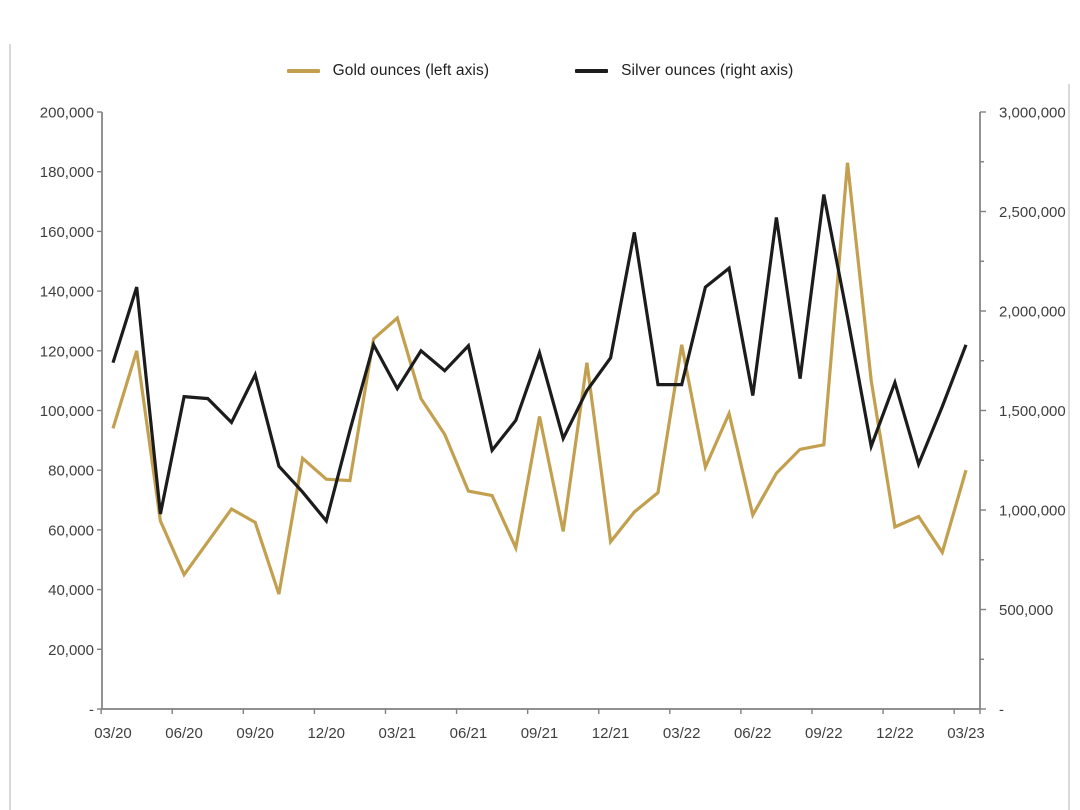 This screenshot has height=810, width=1080. I want to click on x-tick-label: 06/22, so click(753, 733).